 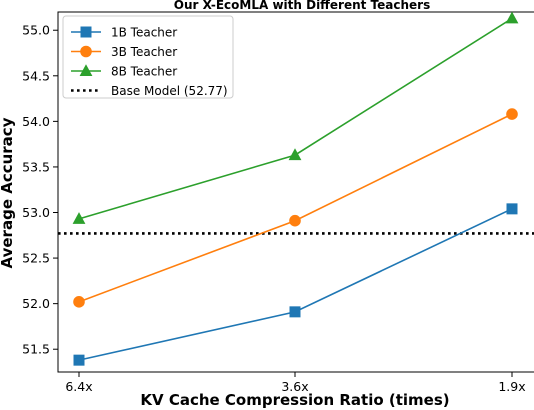 I want to click on legend-entry: 3B Teacher, so click(x=124, y=52).